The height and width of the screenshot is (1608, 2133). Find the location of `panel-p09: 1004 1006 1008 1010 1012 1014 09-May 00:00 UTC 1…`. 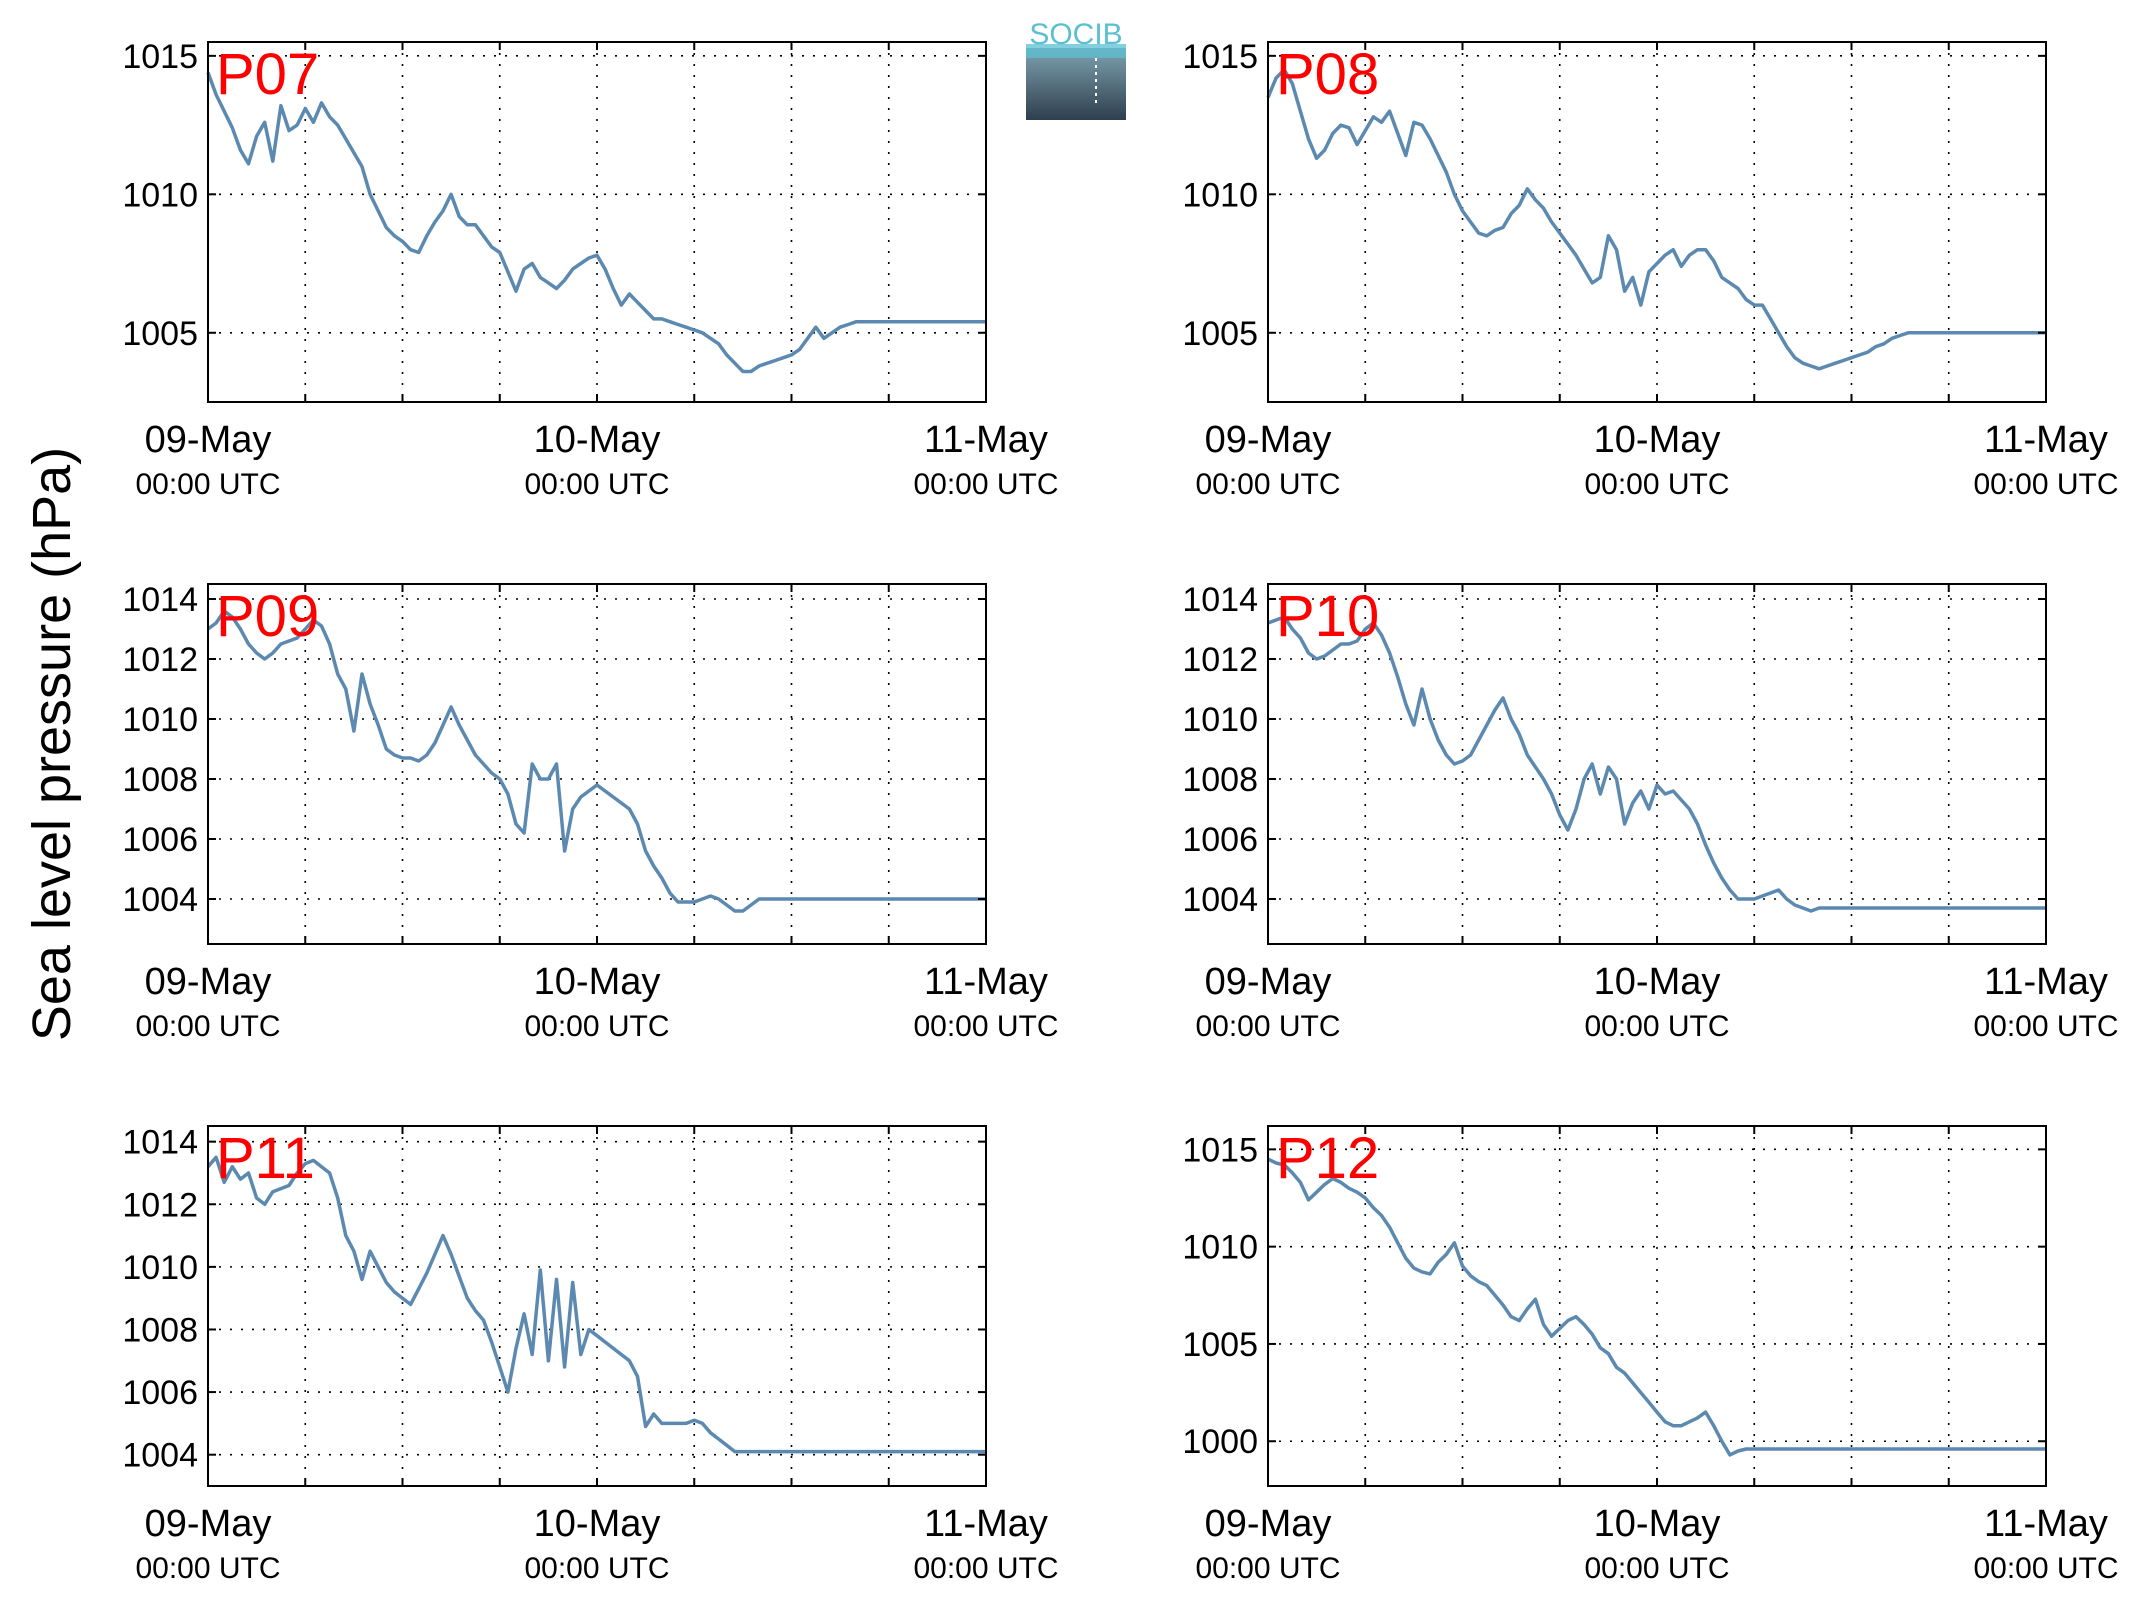

panel-p09: 1004 1006 1008 1010 1012 1014 09-May 00:00 UTC 1… is located at coordinates (590, 812).